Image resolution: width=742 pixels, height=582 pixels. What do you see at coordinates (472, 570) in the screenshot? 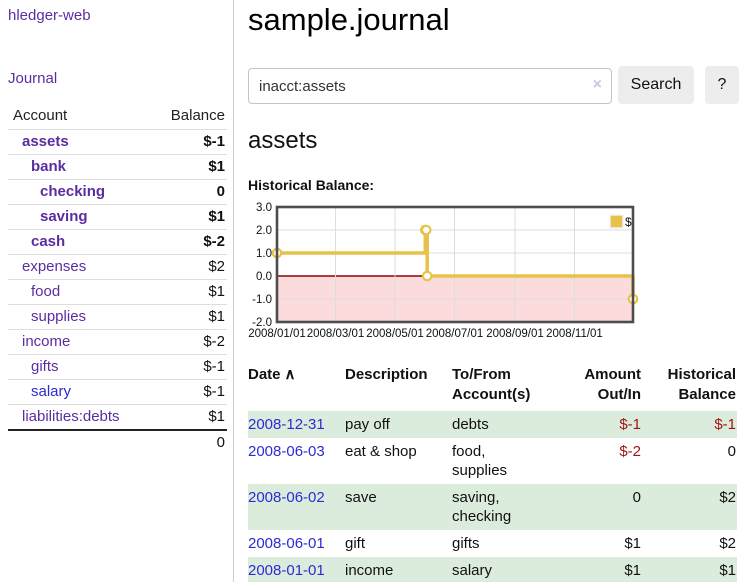
I see `register-accounts: salary` at bounding box center [472, 570].